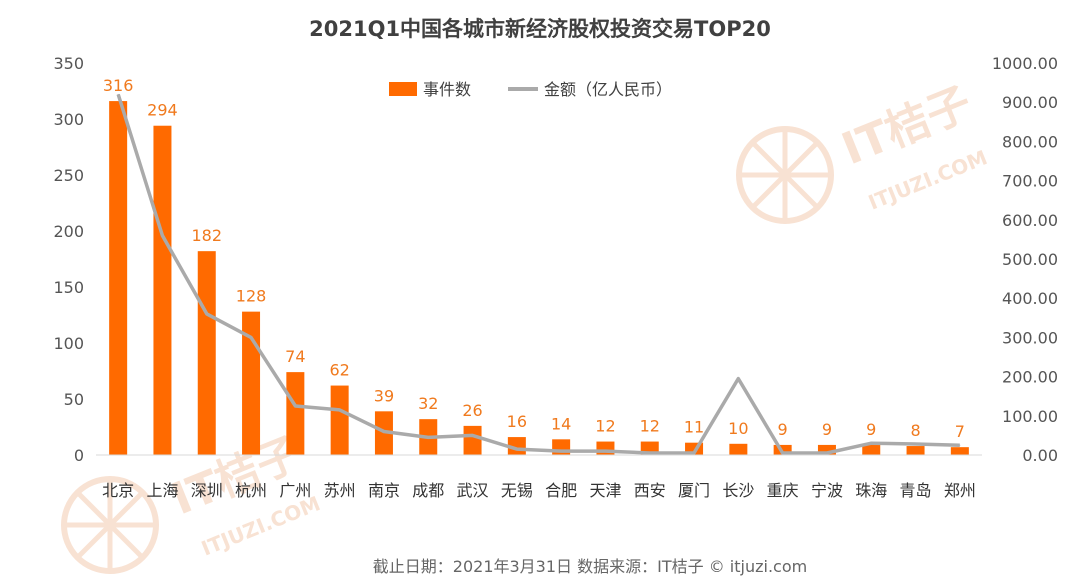  What do you see at coordinates (1030, 220) in the screenshot?
I see `y-right-tick-label: 600.00` at bounding box center [1030, 220].